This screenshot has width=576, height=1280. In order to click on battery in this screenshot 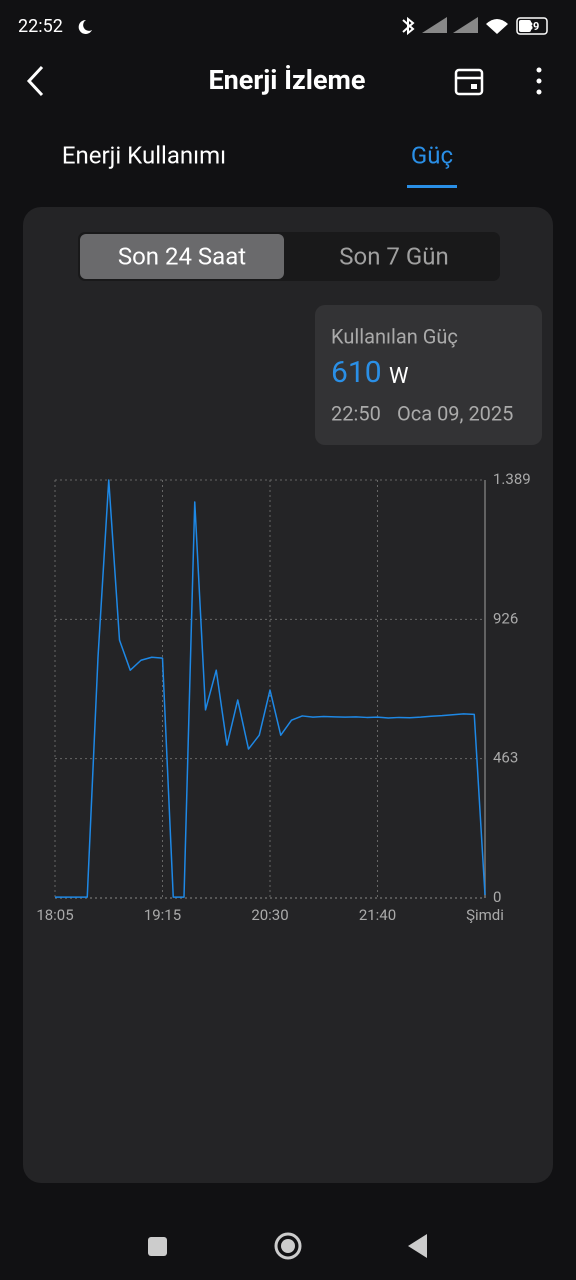, I will do `click(532, 26)`.